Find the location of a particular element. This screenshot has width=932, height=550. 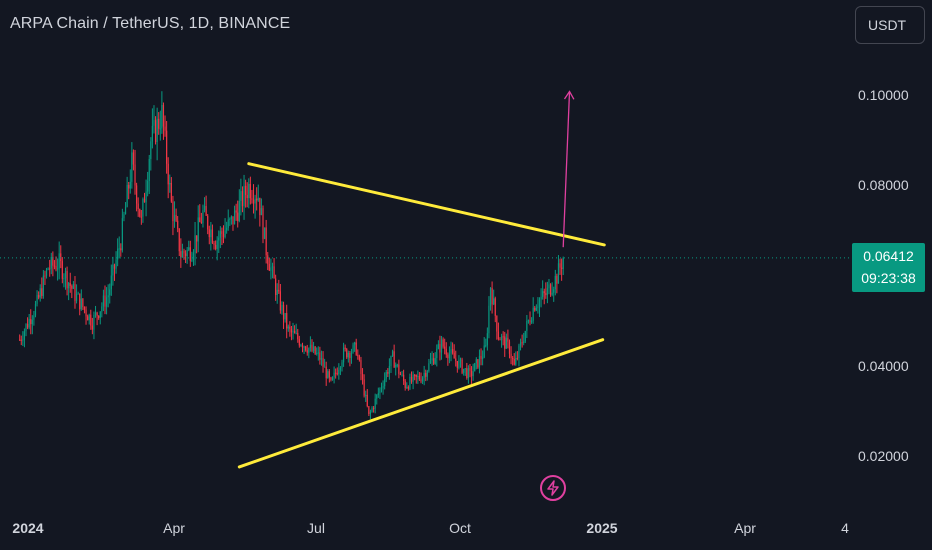

y-tick-label: 0.02000 is located at coordinates (883, 456).